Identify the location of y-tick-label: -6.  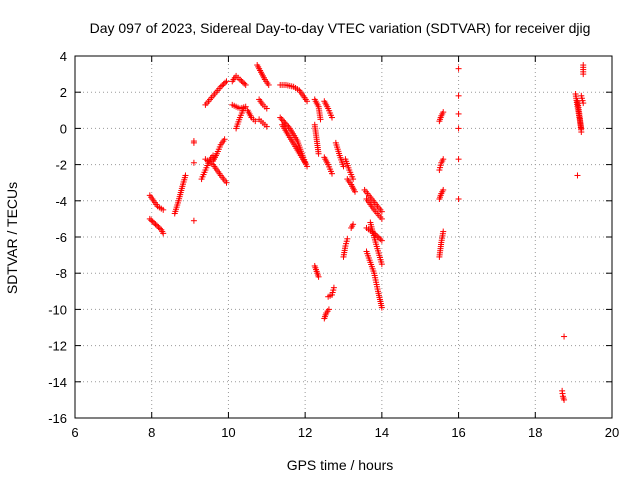
(61, 237).